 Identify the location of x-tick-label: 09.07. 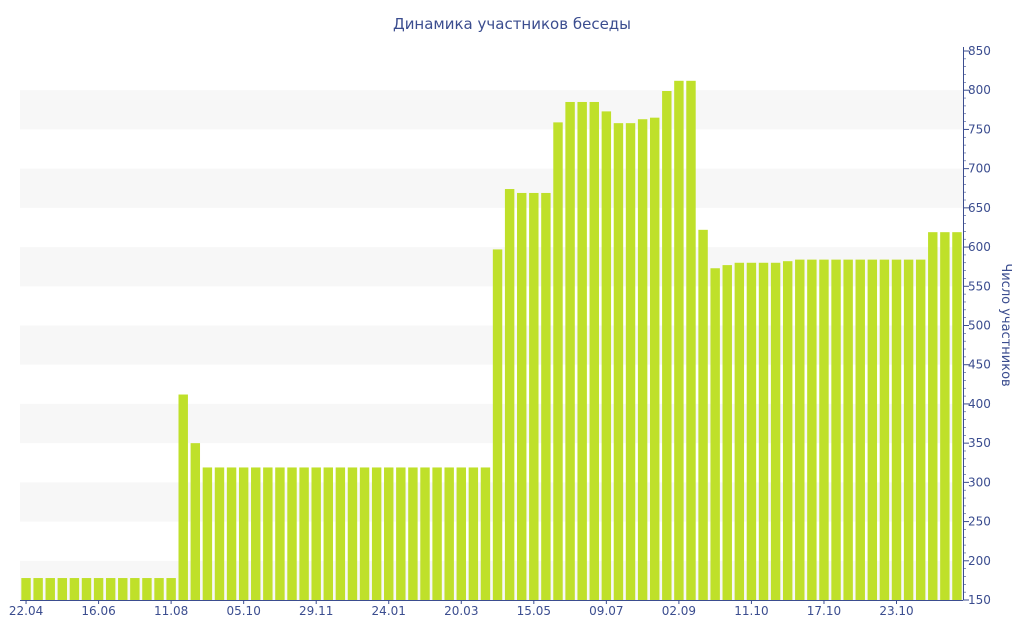
(606, 611).